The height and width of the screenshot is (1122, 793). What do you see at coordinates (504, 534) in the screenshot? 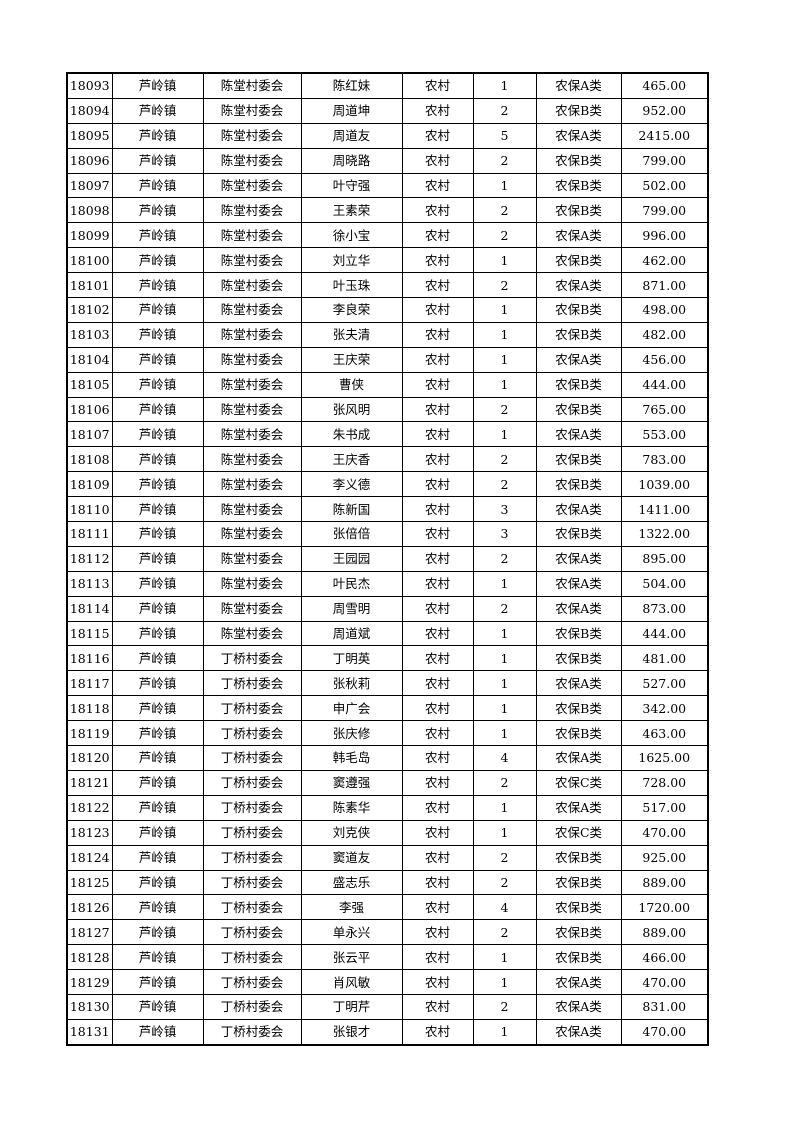
I see `household-size-cell: 3` at bounding box center [504, 534].